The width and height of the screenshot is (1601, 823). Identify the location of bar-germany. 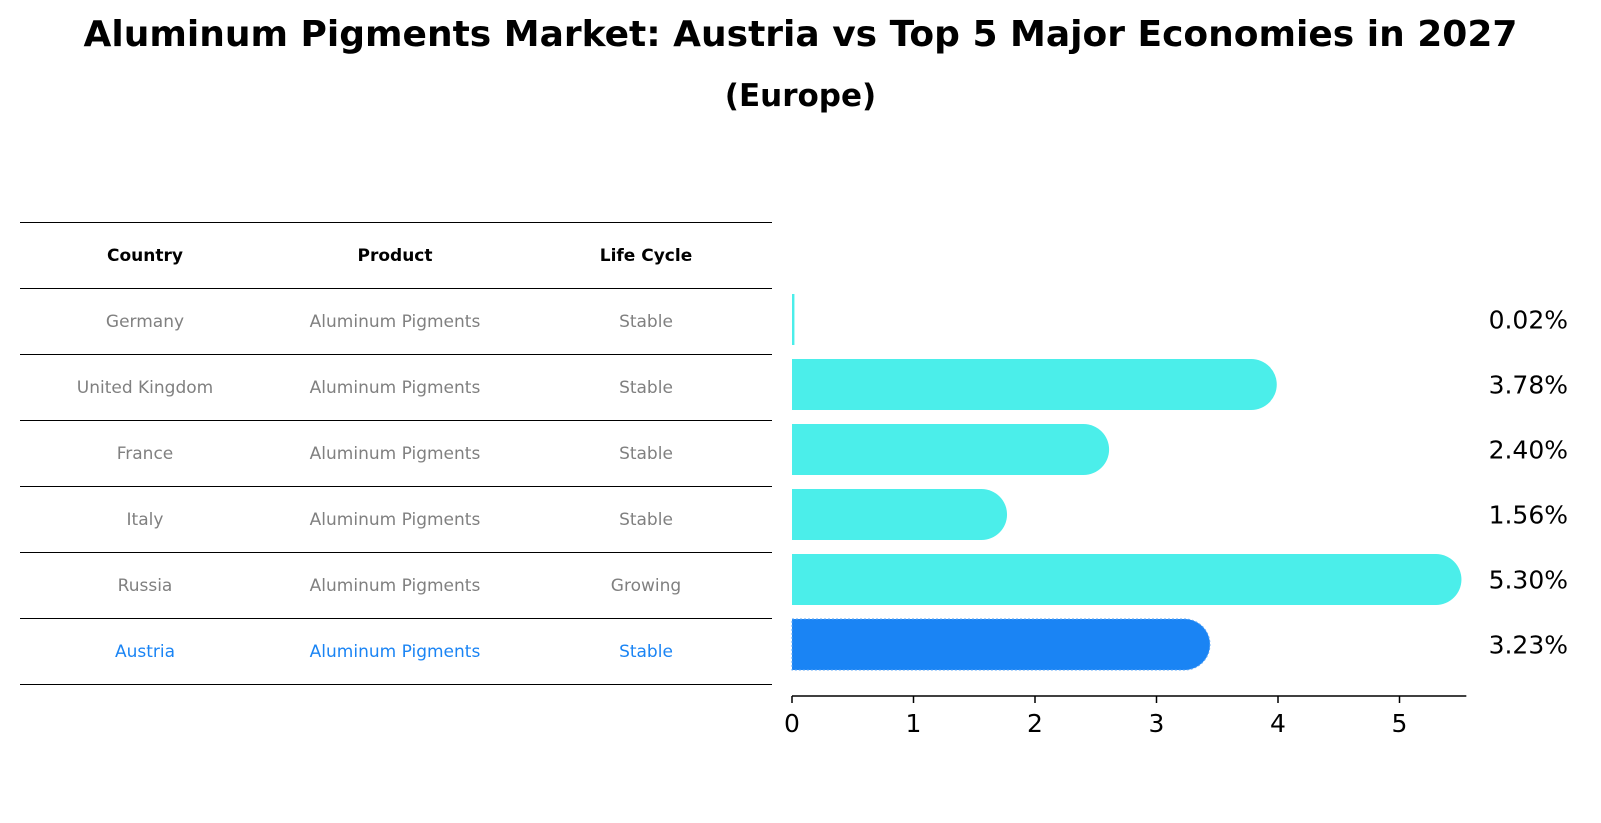
(793, 319).